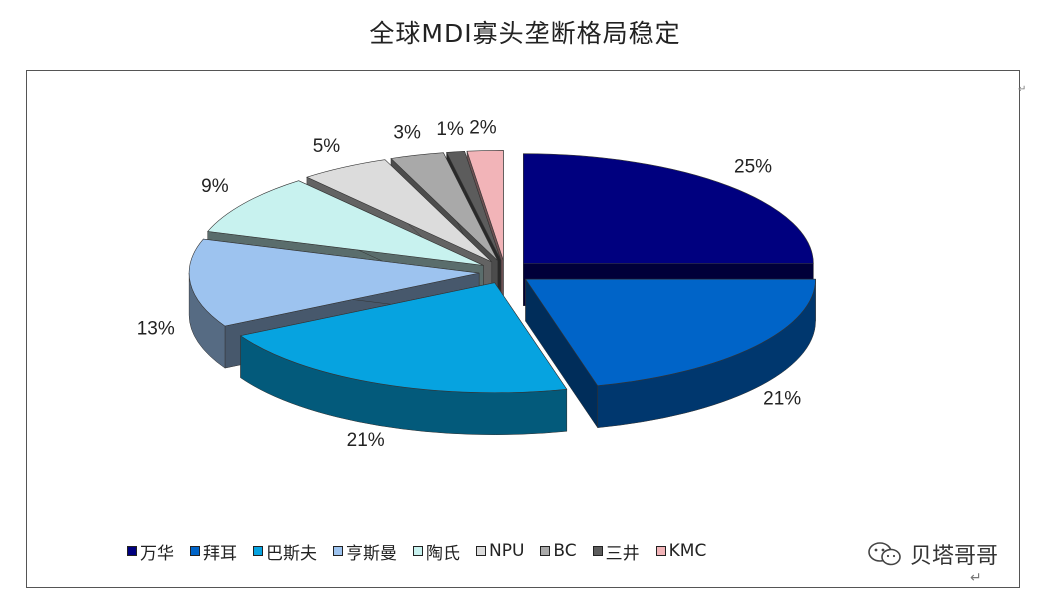  I want to click on legend-item: 万华, so click(150, 551).